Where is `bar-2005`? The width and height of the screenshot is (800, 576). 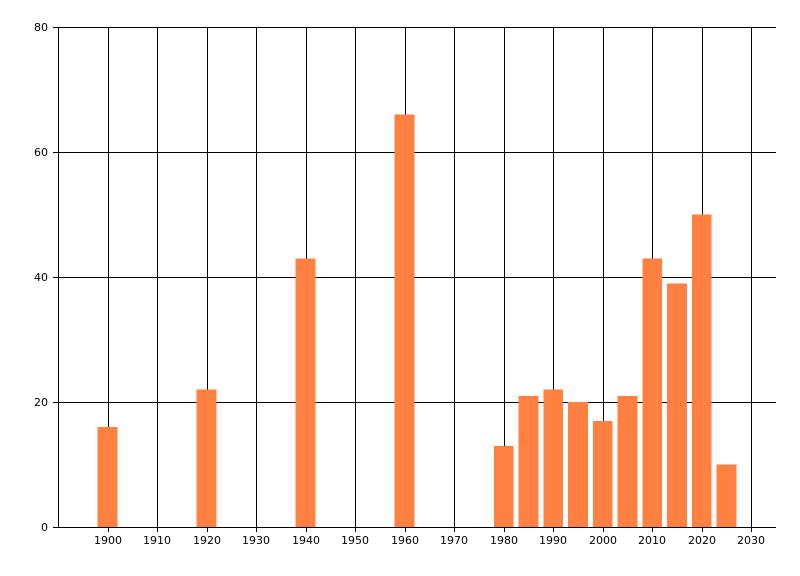
bar-2005 is located at coordinates (627, 461).